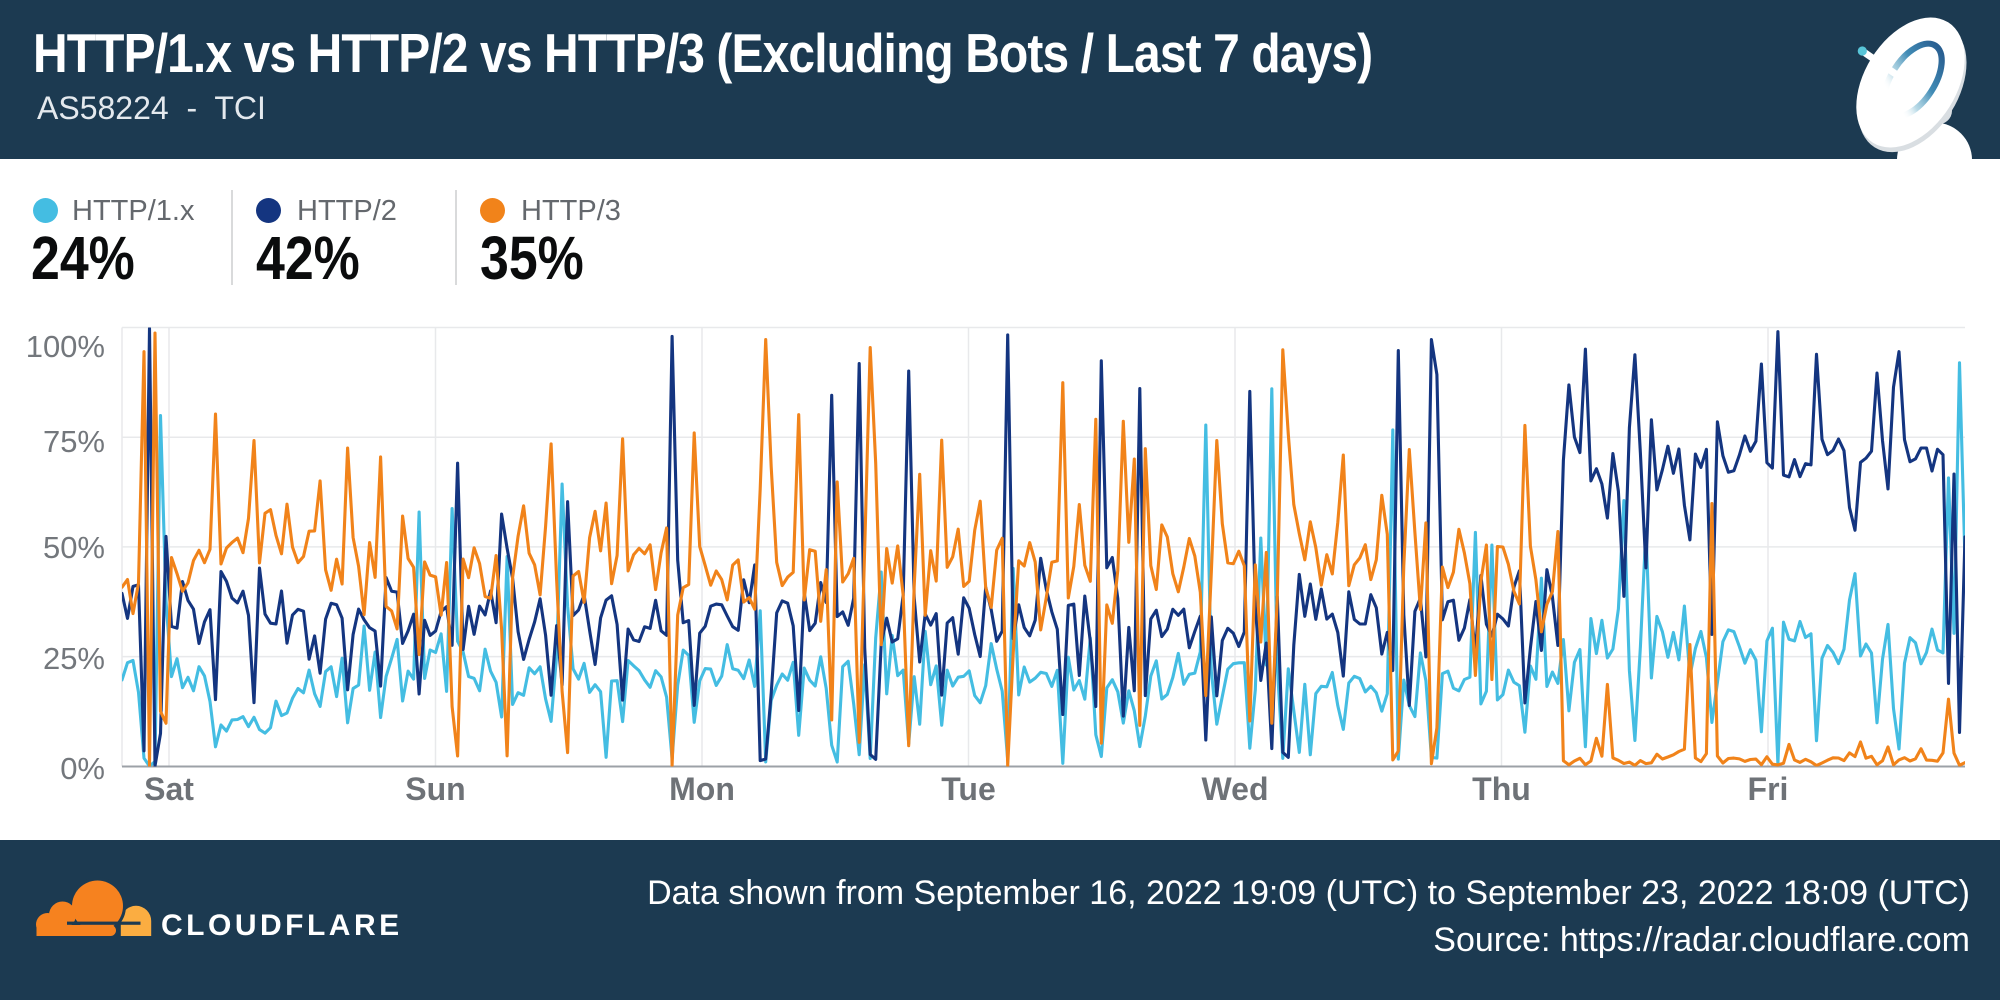  What do you see at coordinates (169, 789) in the screenshot?
I see `svg-text: Sat` at bounding box center [169, 789].